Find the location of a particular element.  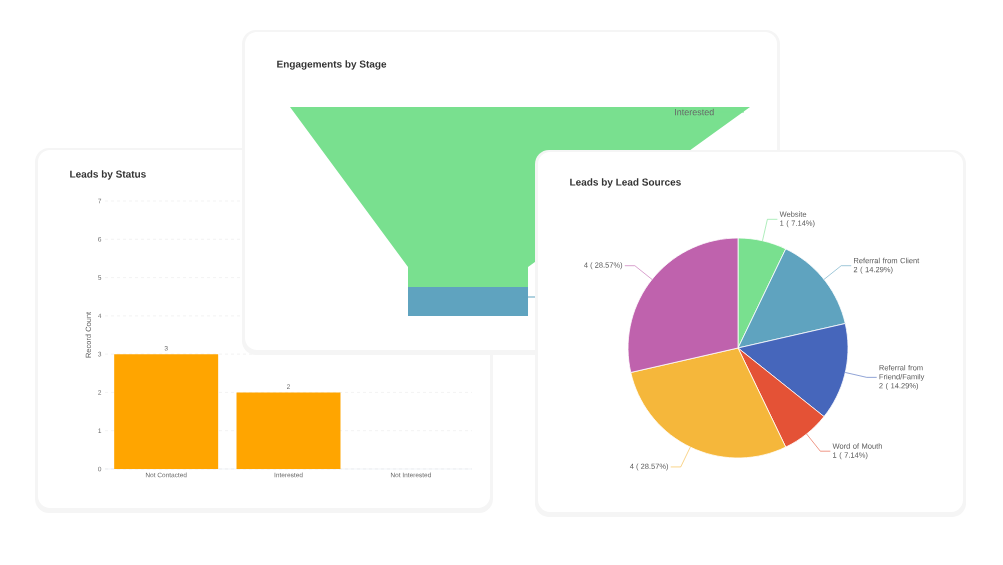

chart-title: Leads by Status is located at coordinates (108, 175).